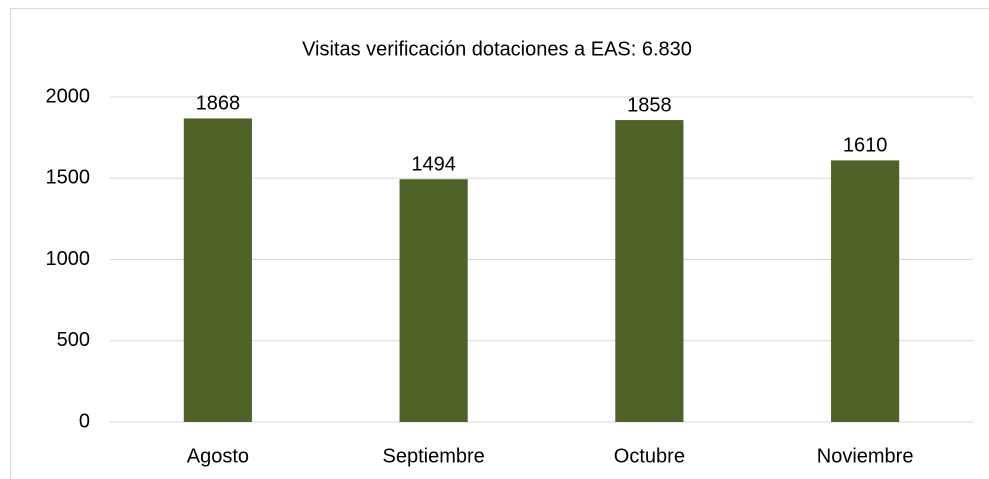 This screenshot has height=479, width=989. Describe the element at coordinates (649, 105) in the screenshot. I see `data-label: 1858` at that location.